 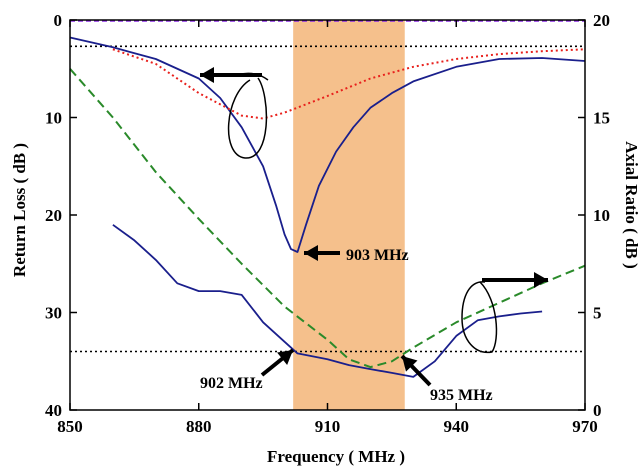 What do you see at coordinates (58, 20) in the screenshot?
I see `y-left-tick-label-0: 0` at bounding box center [58, 20].